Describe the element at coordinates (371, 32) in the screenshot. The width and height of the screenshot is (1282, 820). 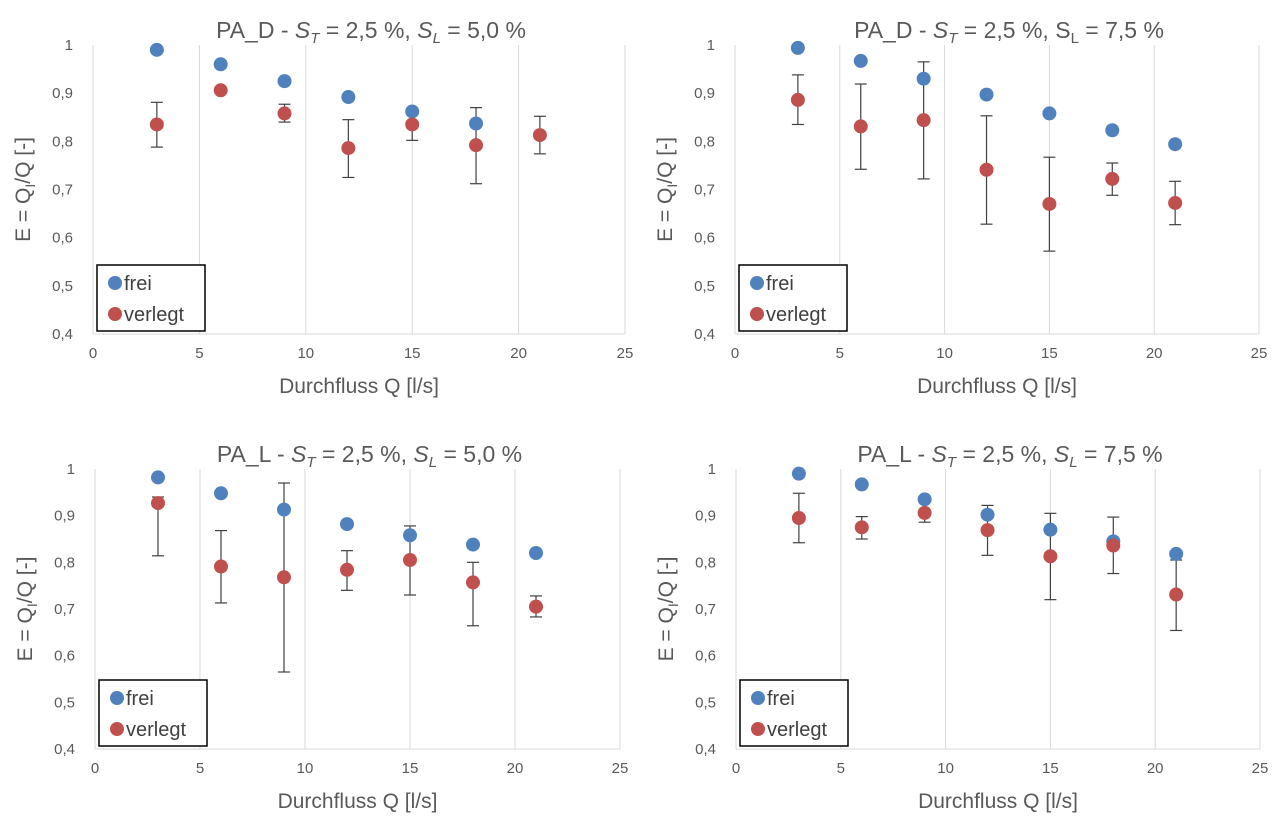
I see `chart-title: PA_D - ST = 2,5 %, SL = 5,0 %` at that location.